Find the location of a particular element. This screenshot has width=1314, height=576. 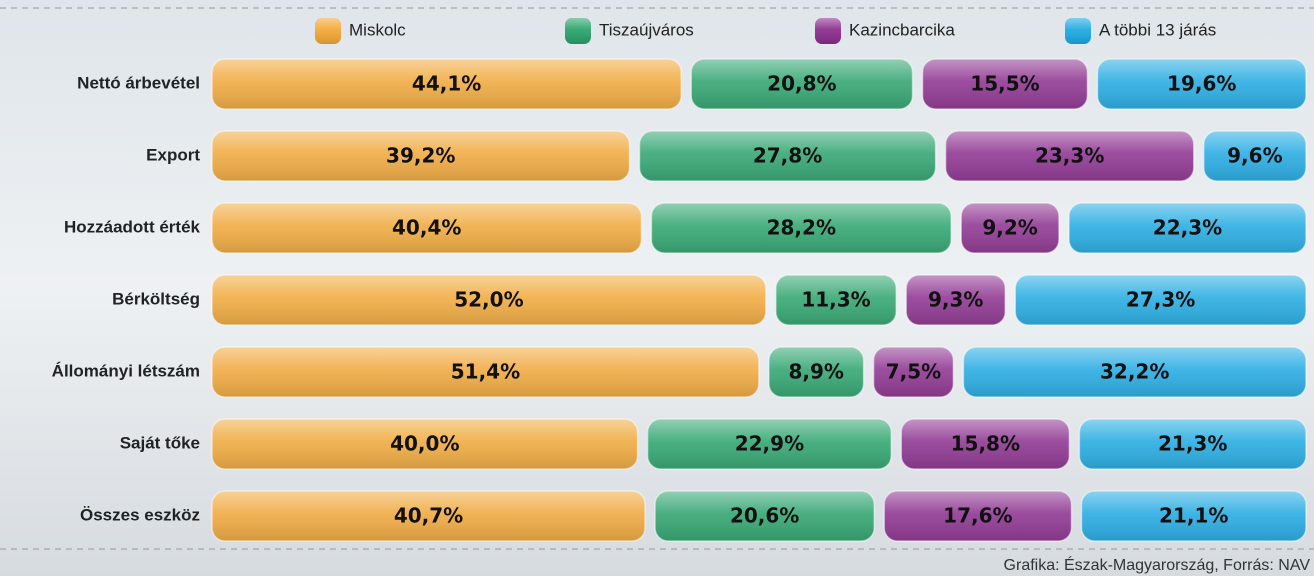

category-label: Hozzáadott érték is located at coordinates (132, 226).